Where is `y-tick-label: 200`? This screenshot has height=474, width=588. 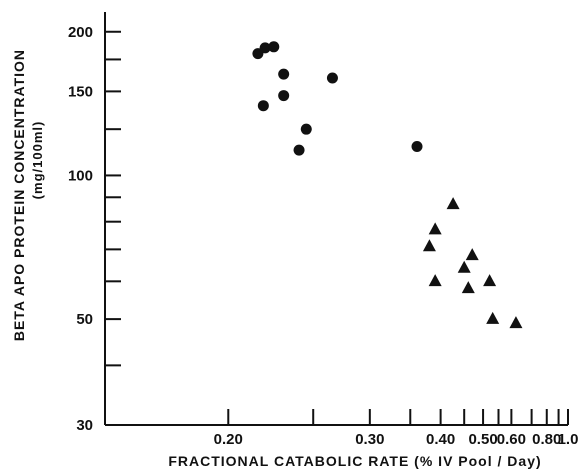 y-tick-label: 200 is located at coordinates (80, 32).